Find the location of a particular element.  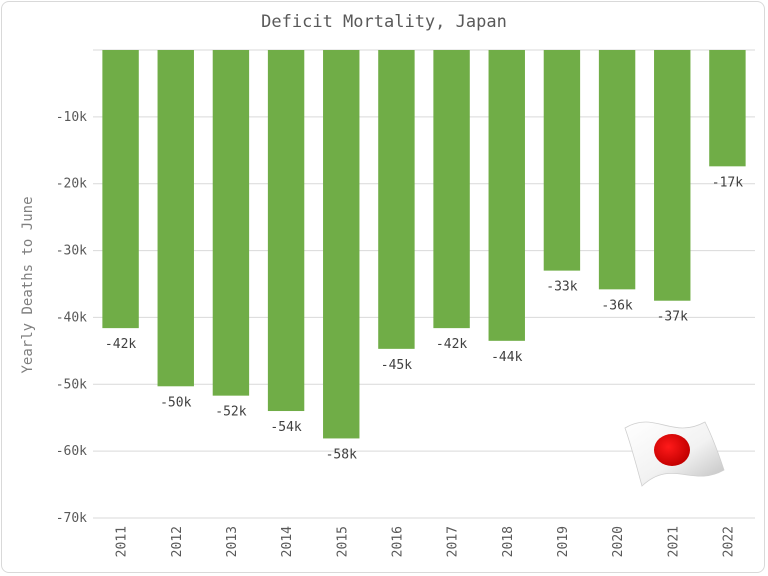

x-tick-label: 2017 is located at coordinates (453, 541).